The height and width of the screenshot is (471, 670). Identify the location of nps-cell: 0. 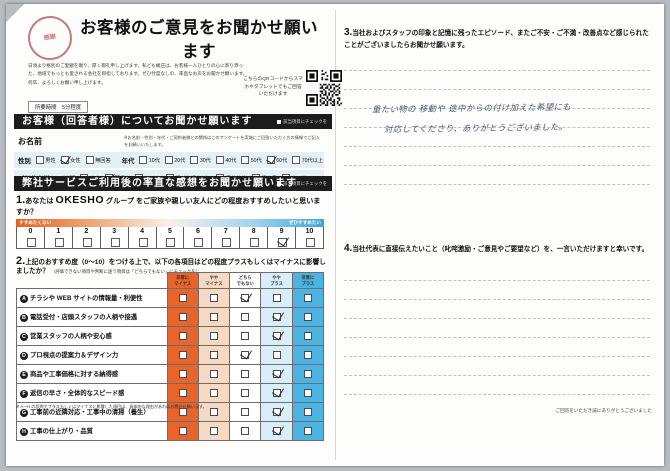
(31, 237).